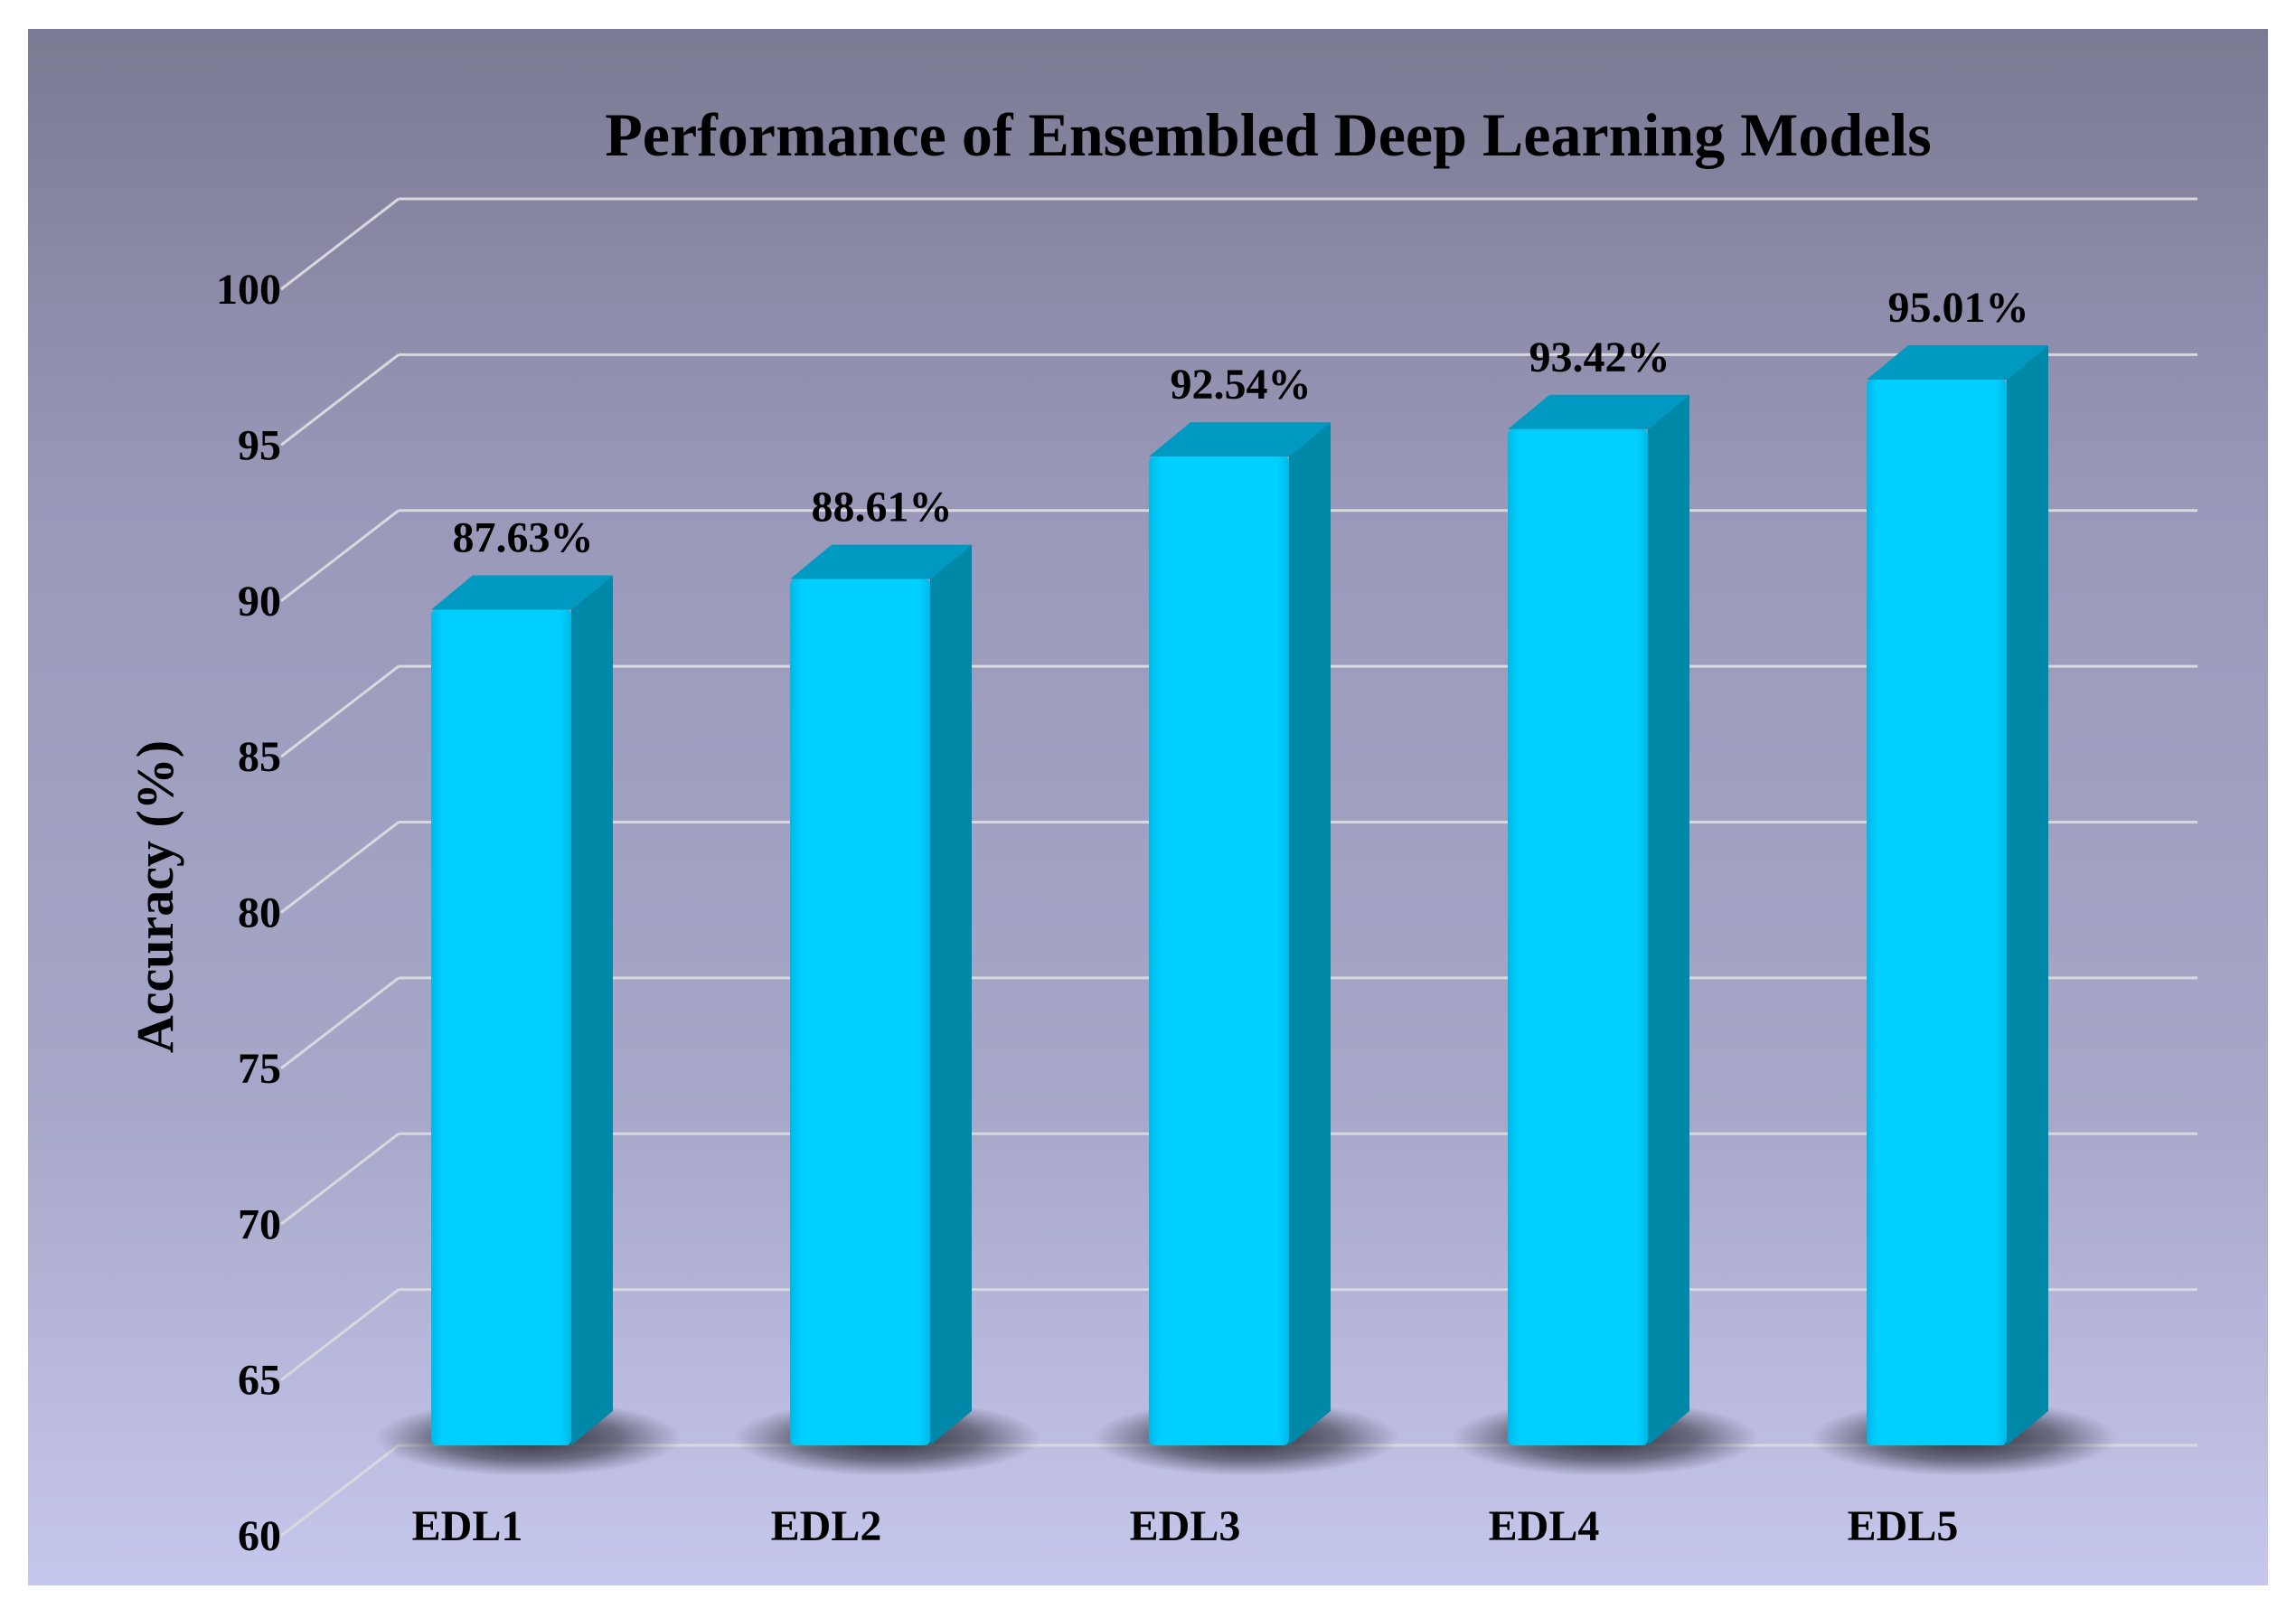  Describe the element at coordinates (1958, 308) in the screenshot. I see `data-label: 95.01%` at that location.